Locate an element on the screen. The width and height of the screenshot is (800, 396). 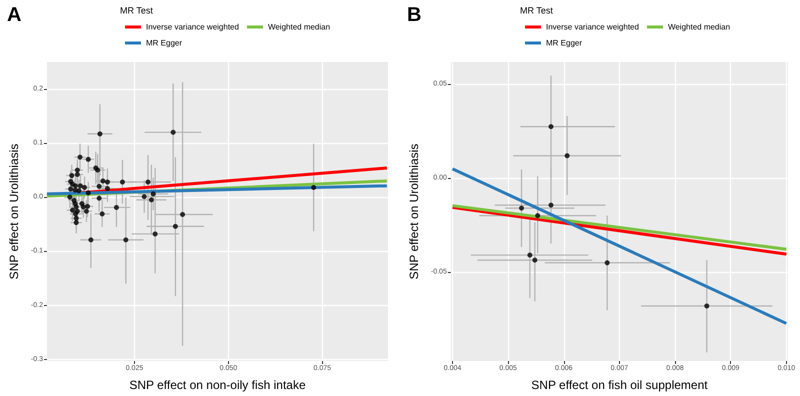
chart-title: B is located at coordinates (414, 15).